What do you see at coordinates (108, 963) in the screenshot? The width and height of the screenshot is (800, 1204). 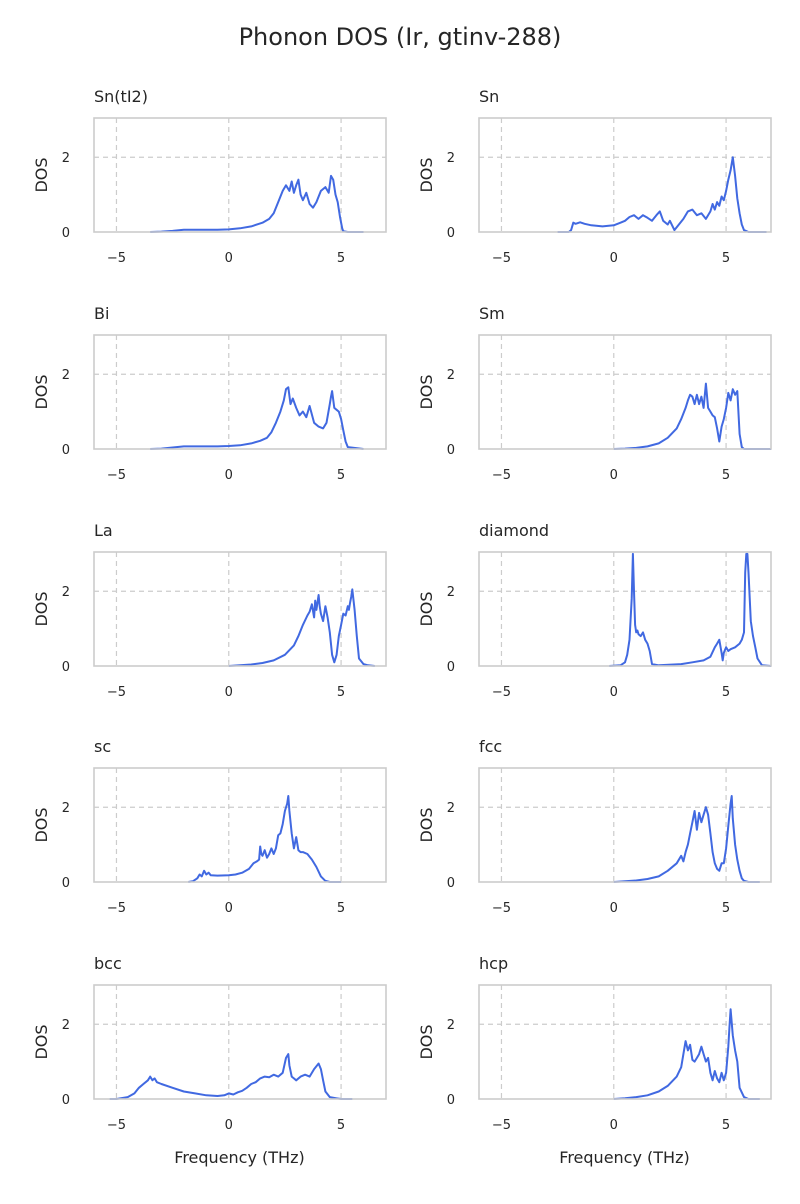 I see `subplot-title: bcc` at bounding box center [108, 963].